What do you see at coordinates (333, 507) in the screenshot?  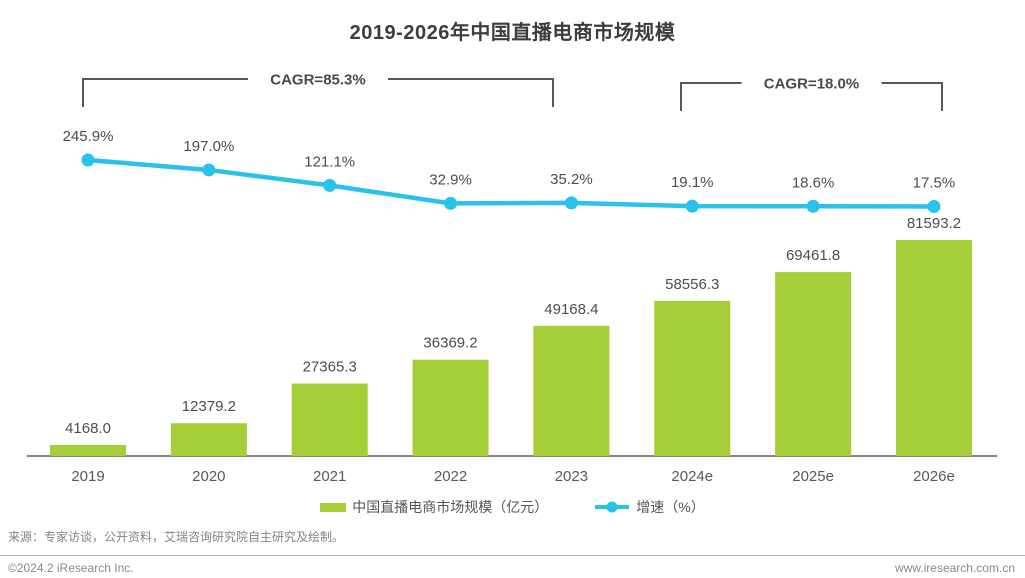 I see `bar-series-swatch-icon` at bounding box center [333, 507].